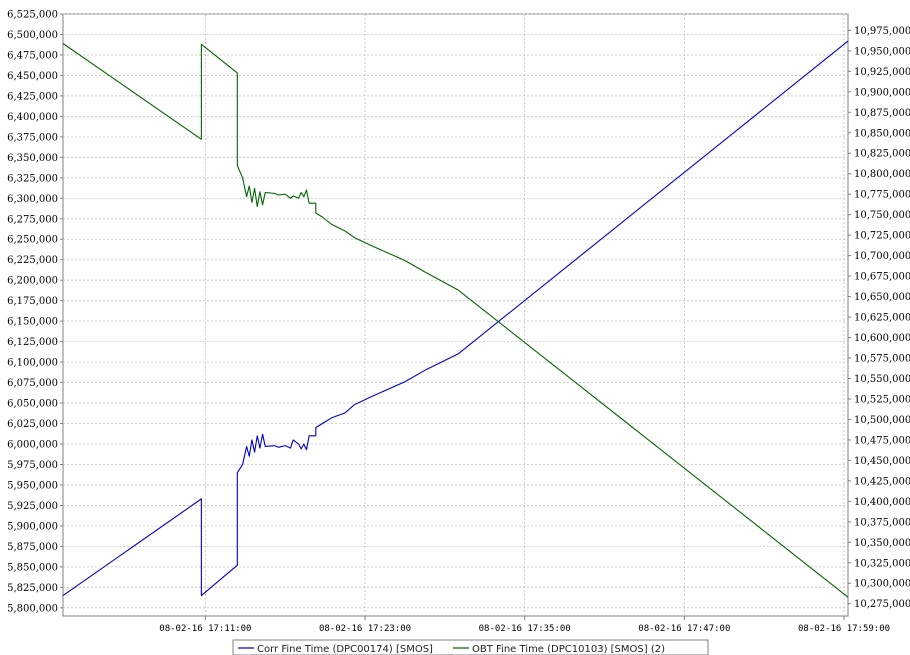 The width and height of the screenshot is (910, 655). Describe the element at coordinates (882, 72) in the screenshot. I see `right-axis-tick-label: 10,925,000` at that location.